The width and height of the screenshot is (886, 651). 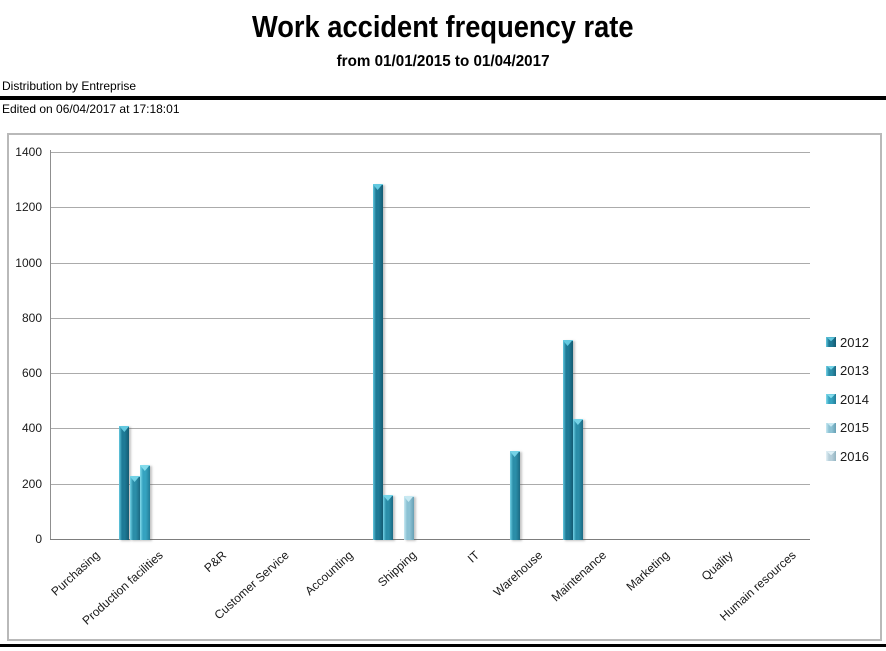 I want to click on distribution-label: Distribution by Entreprise, so click(x=69, y=86).